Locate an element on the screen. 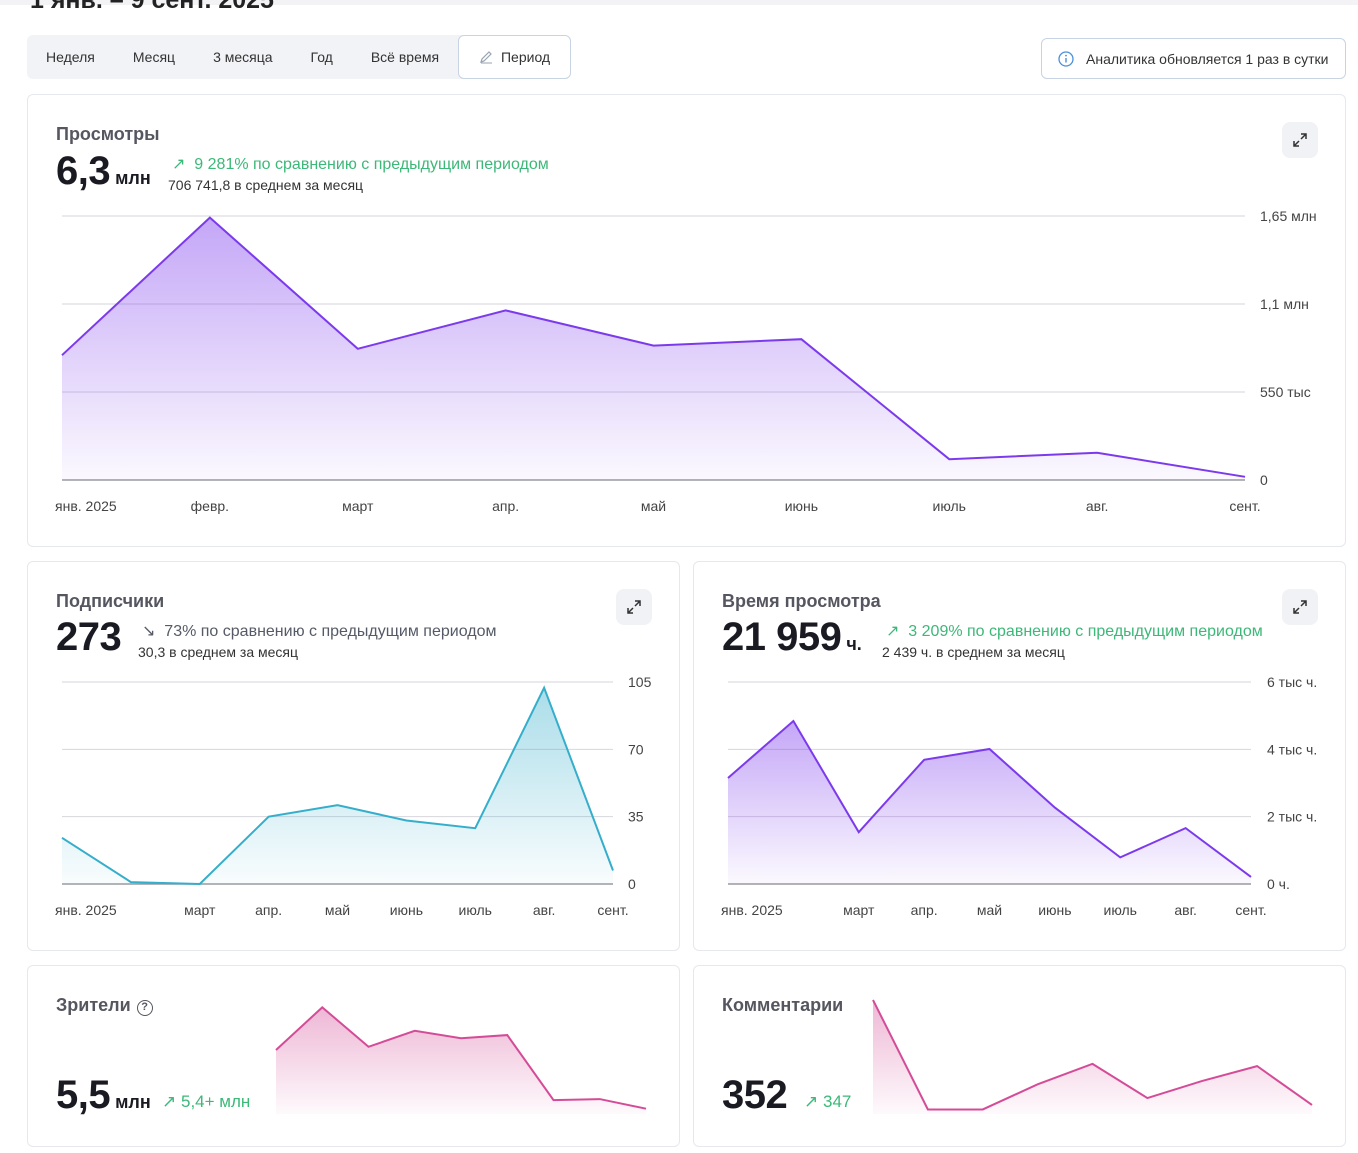  viewers-value: 5,5 млн is located at coordinates (103, 1095).